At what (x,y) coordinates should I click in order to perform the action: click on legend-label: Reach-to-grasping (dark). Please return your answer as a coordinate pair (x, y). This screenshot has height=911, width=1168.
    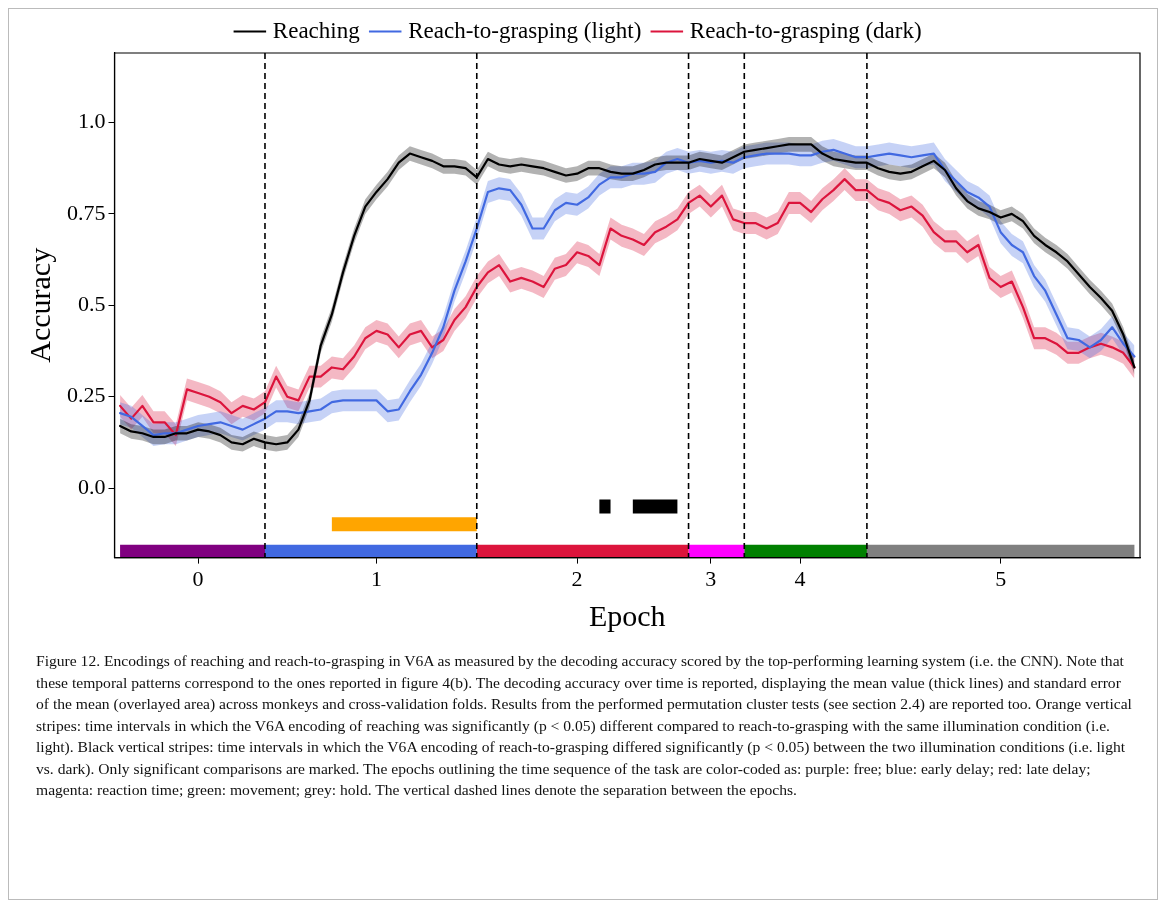
    Looking at the image, I should click on (805, 30).